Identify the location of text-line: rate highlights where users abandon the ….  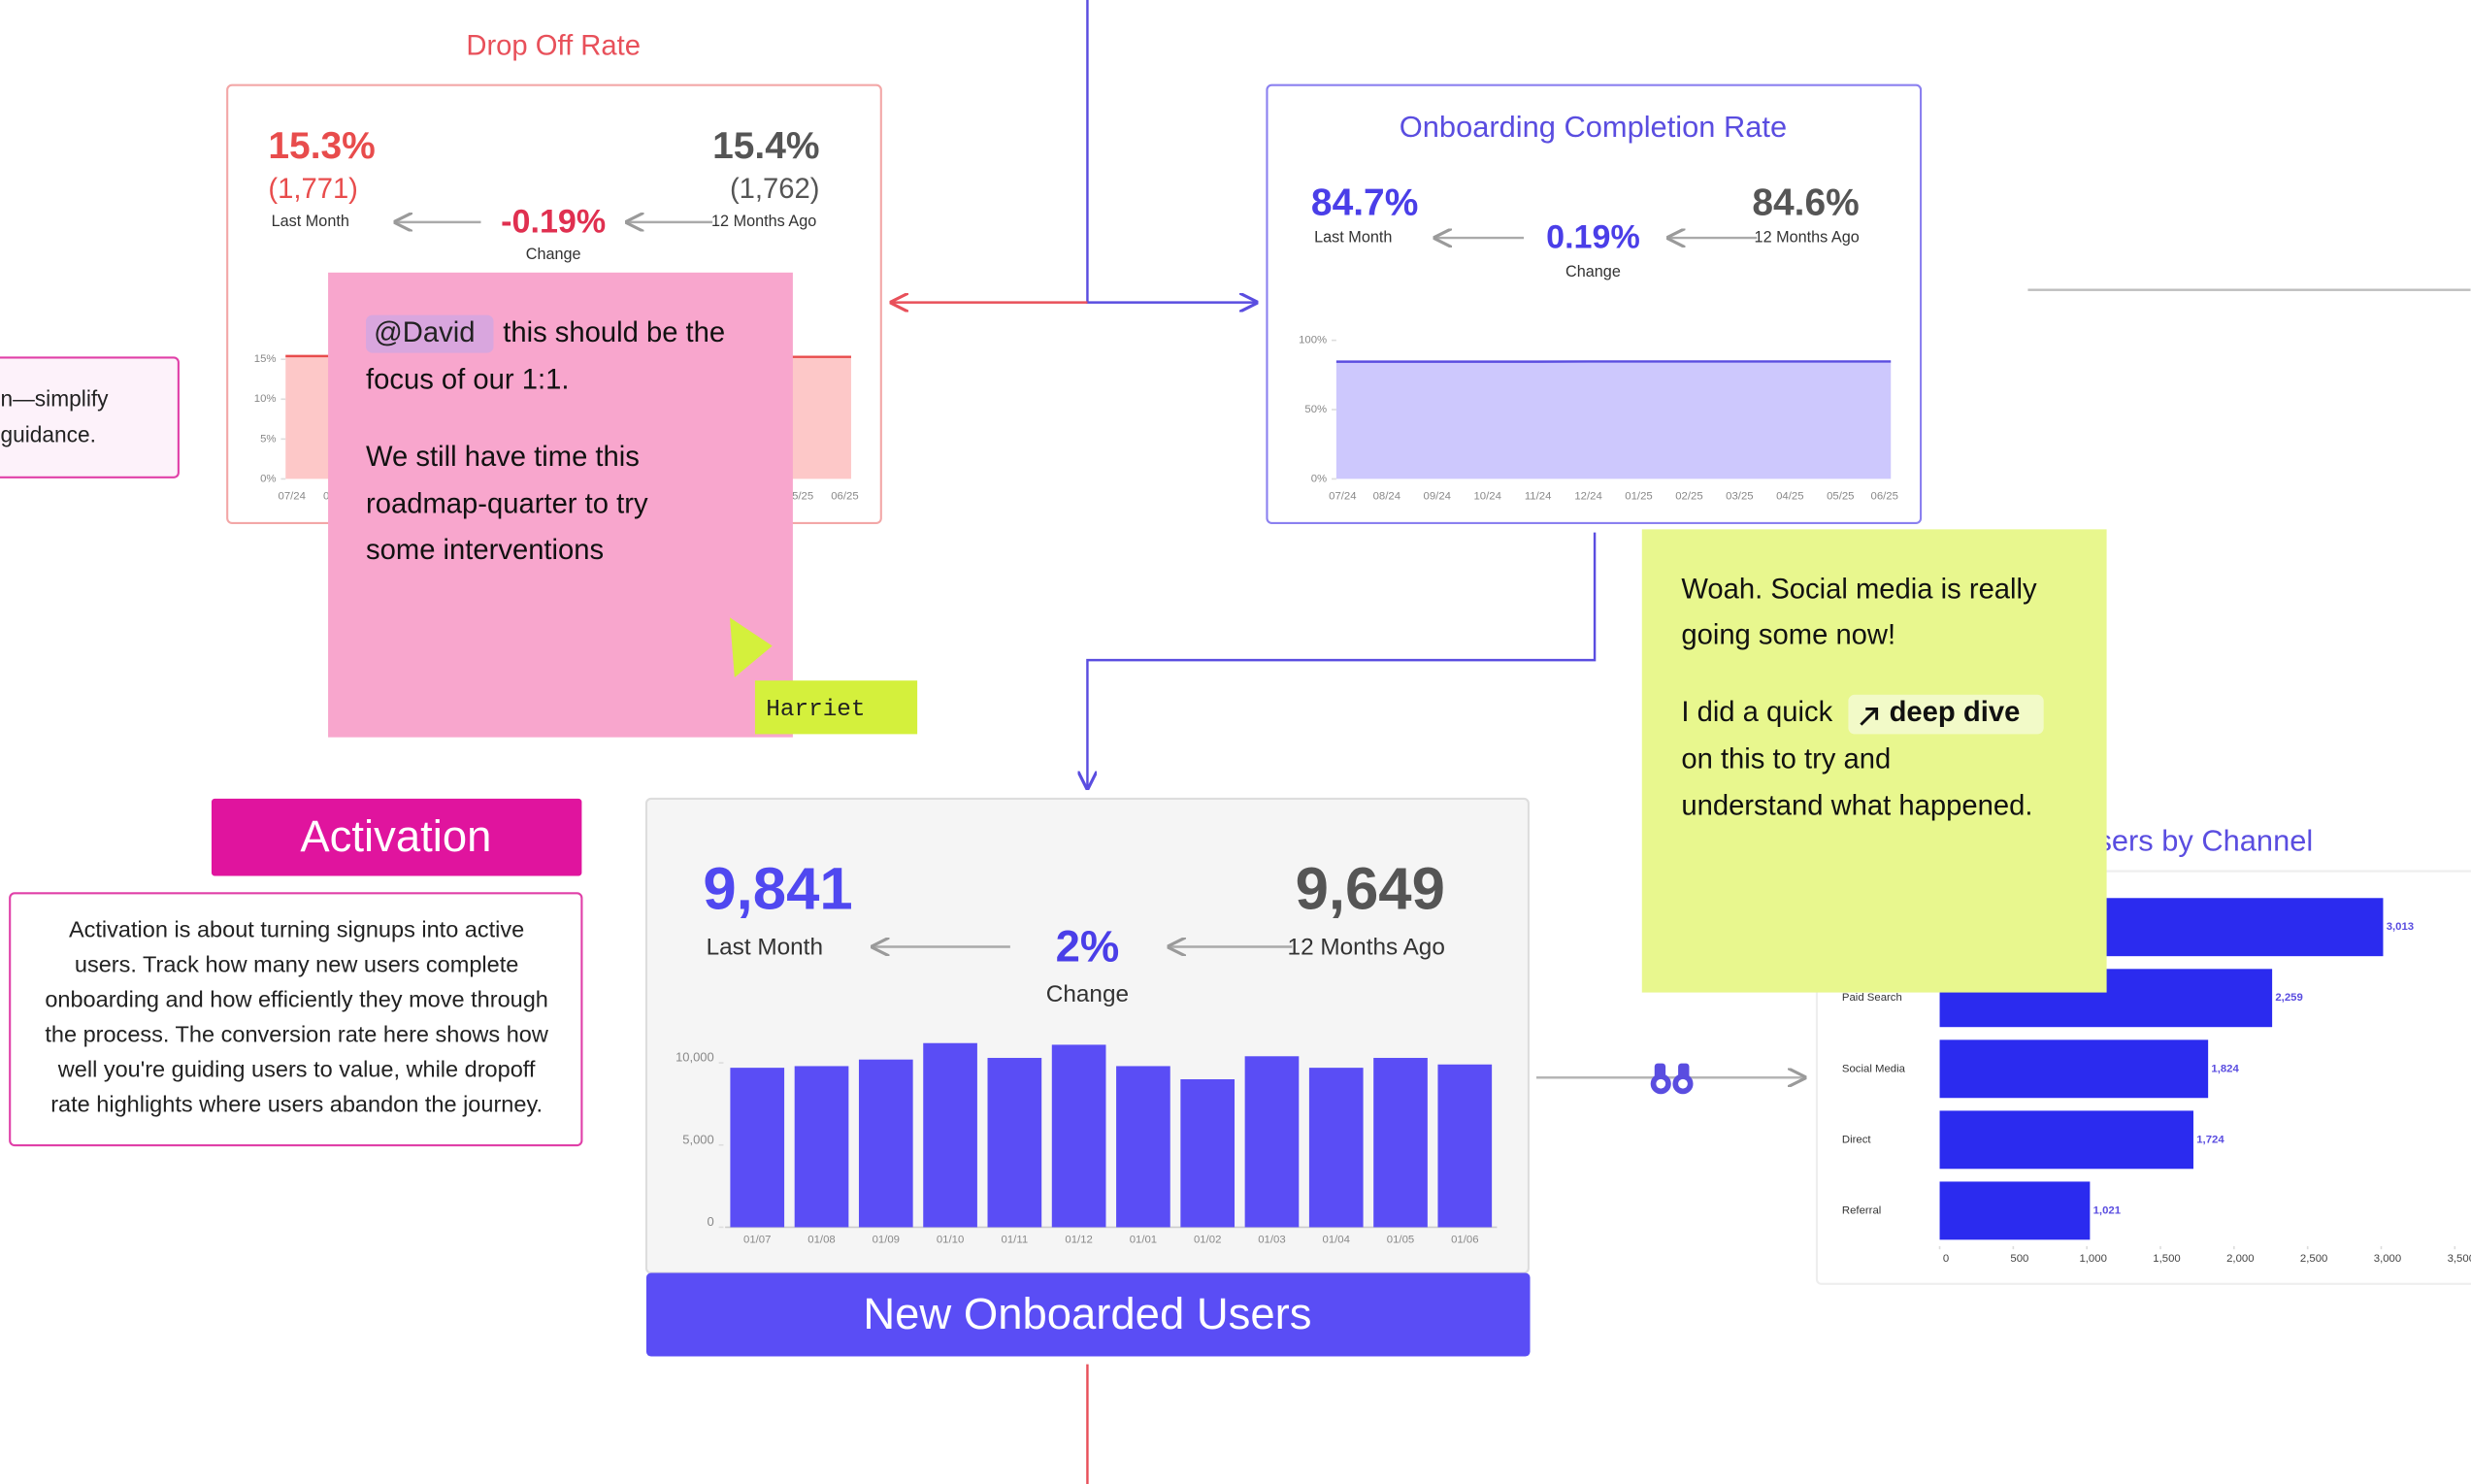
(297, 1104).